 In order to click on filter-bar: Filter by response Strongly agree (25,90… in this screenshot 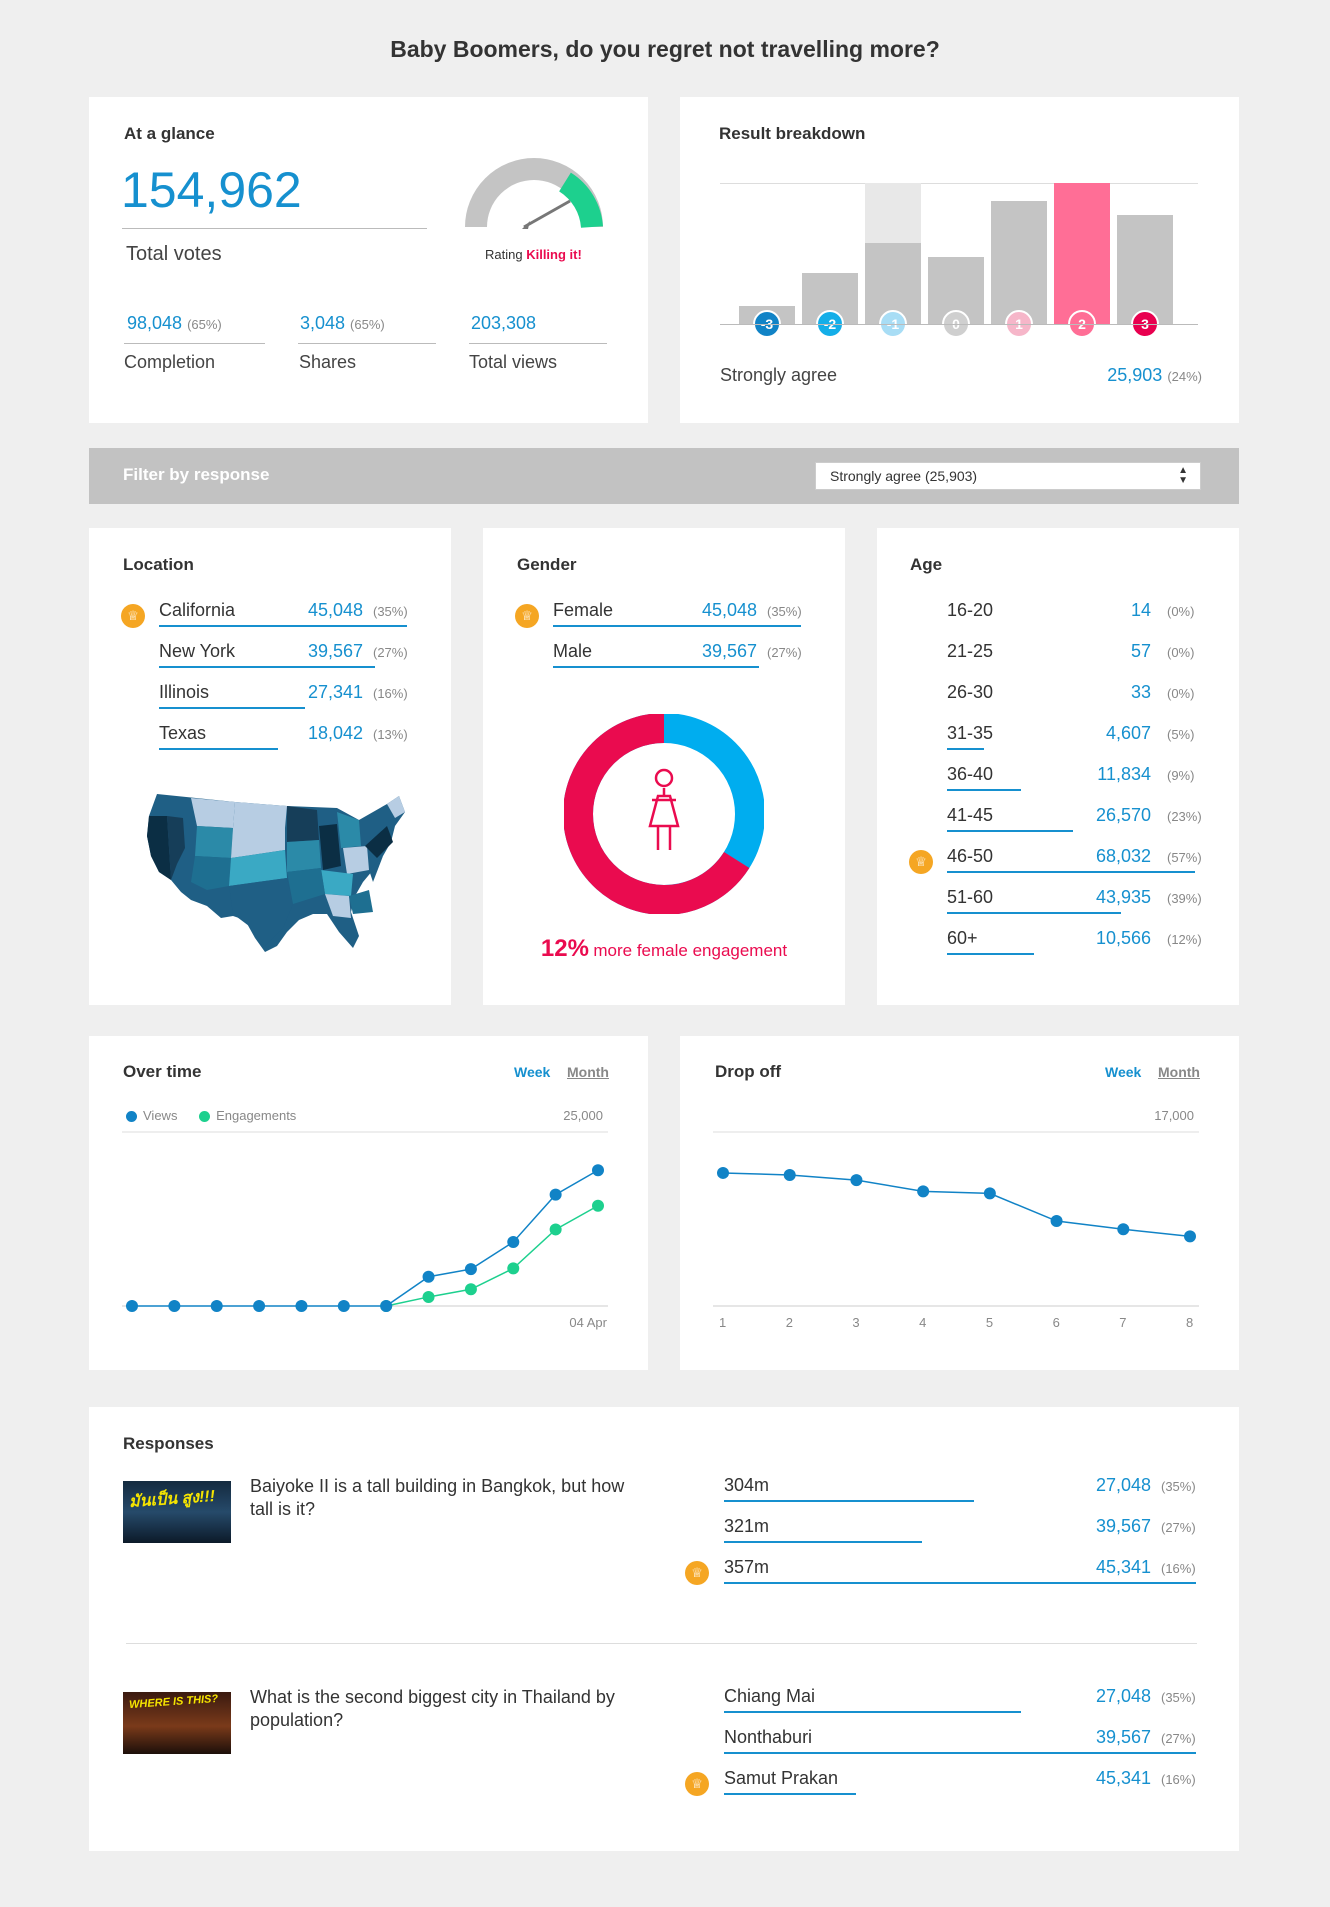, I will do `click(664, 476)`.